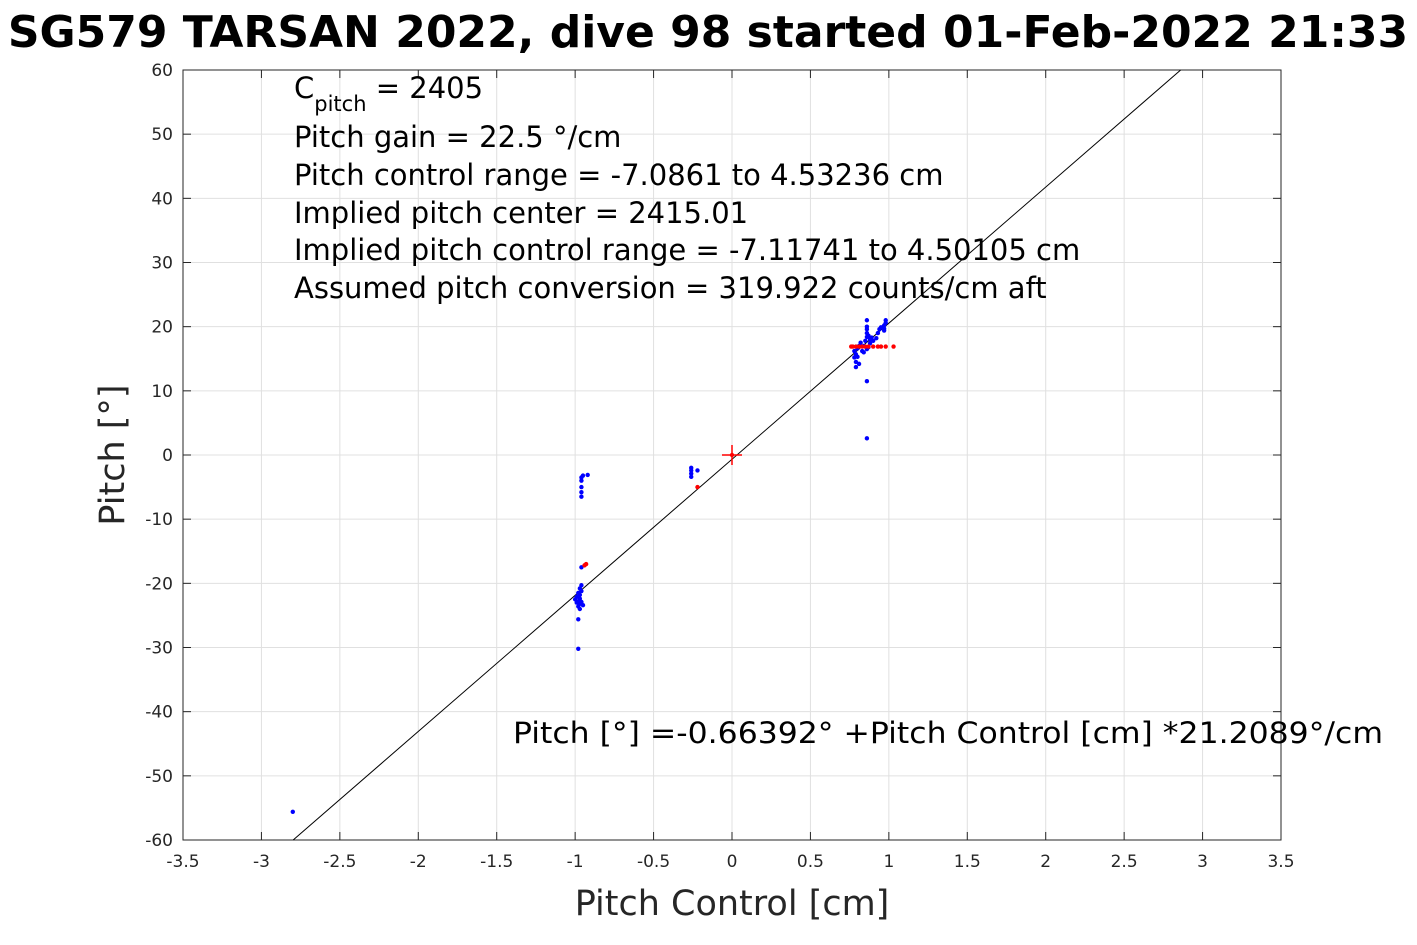  What do you see at coordinates (162, 264) in the screenshot?
I see `y-tick-label: 30` at bounding box center [162, 264].